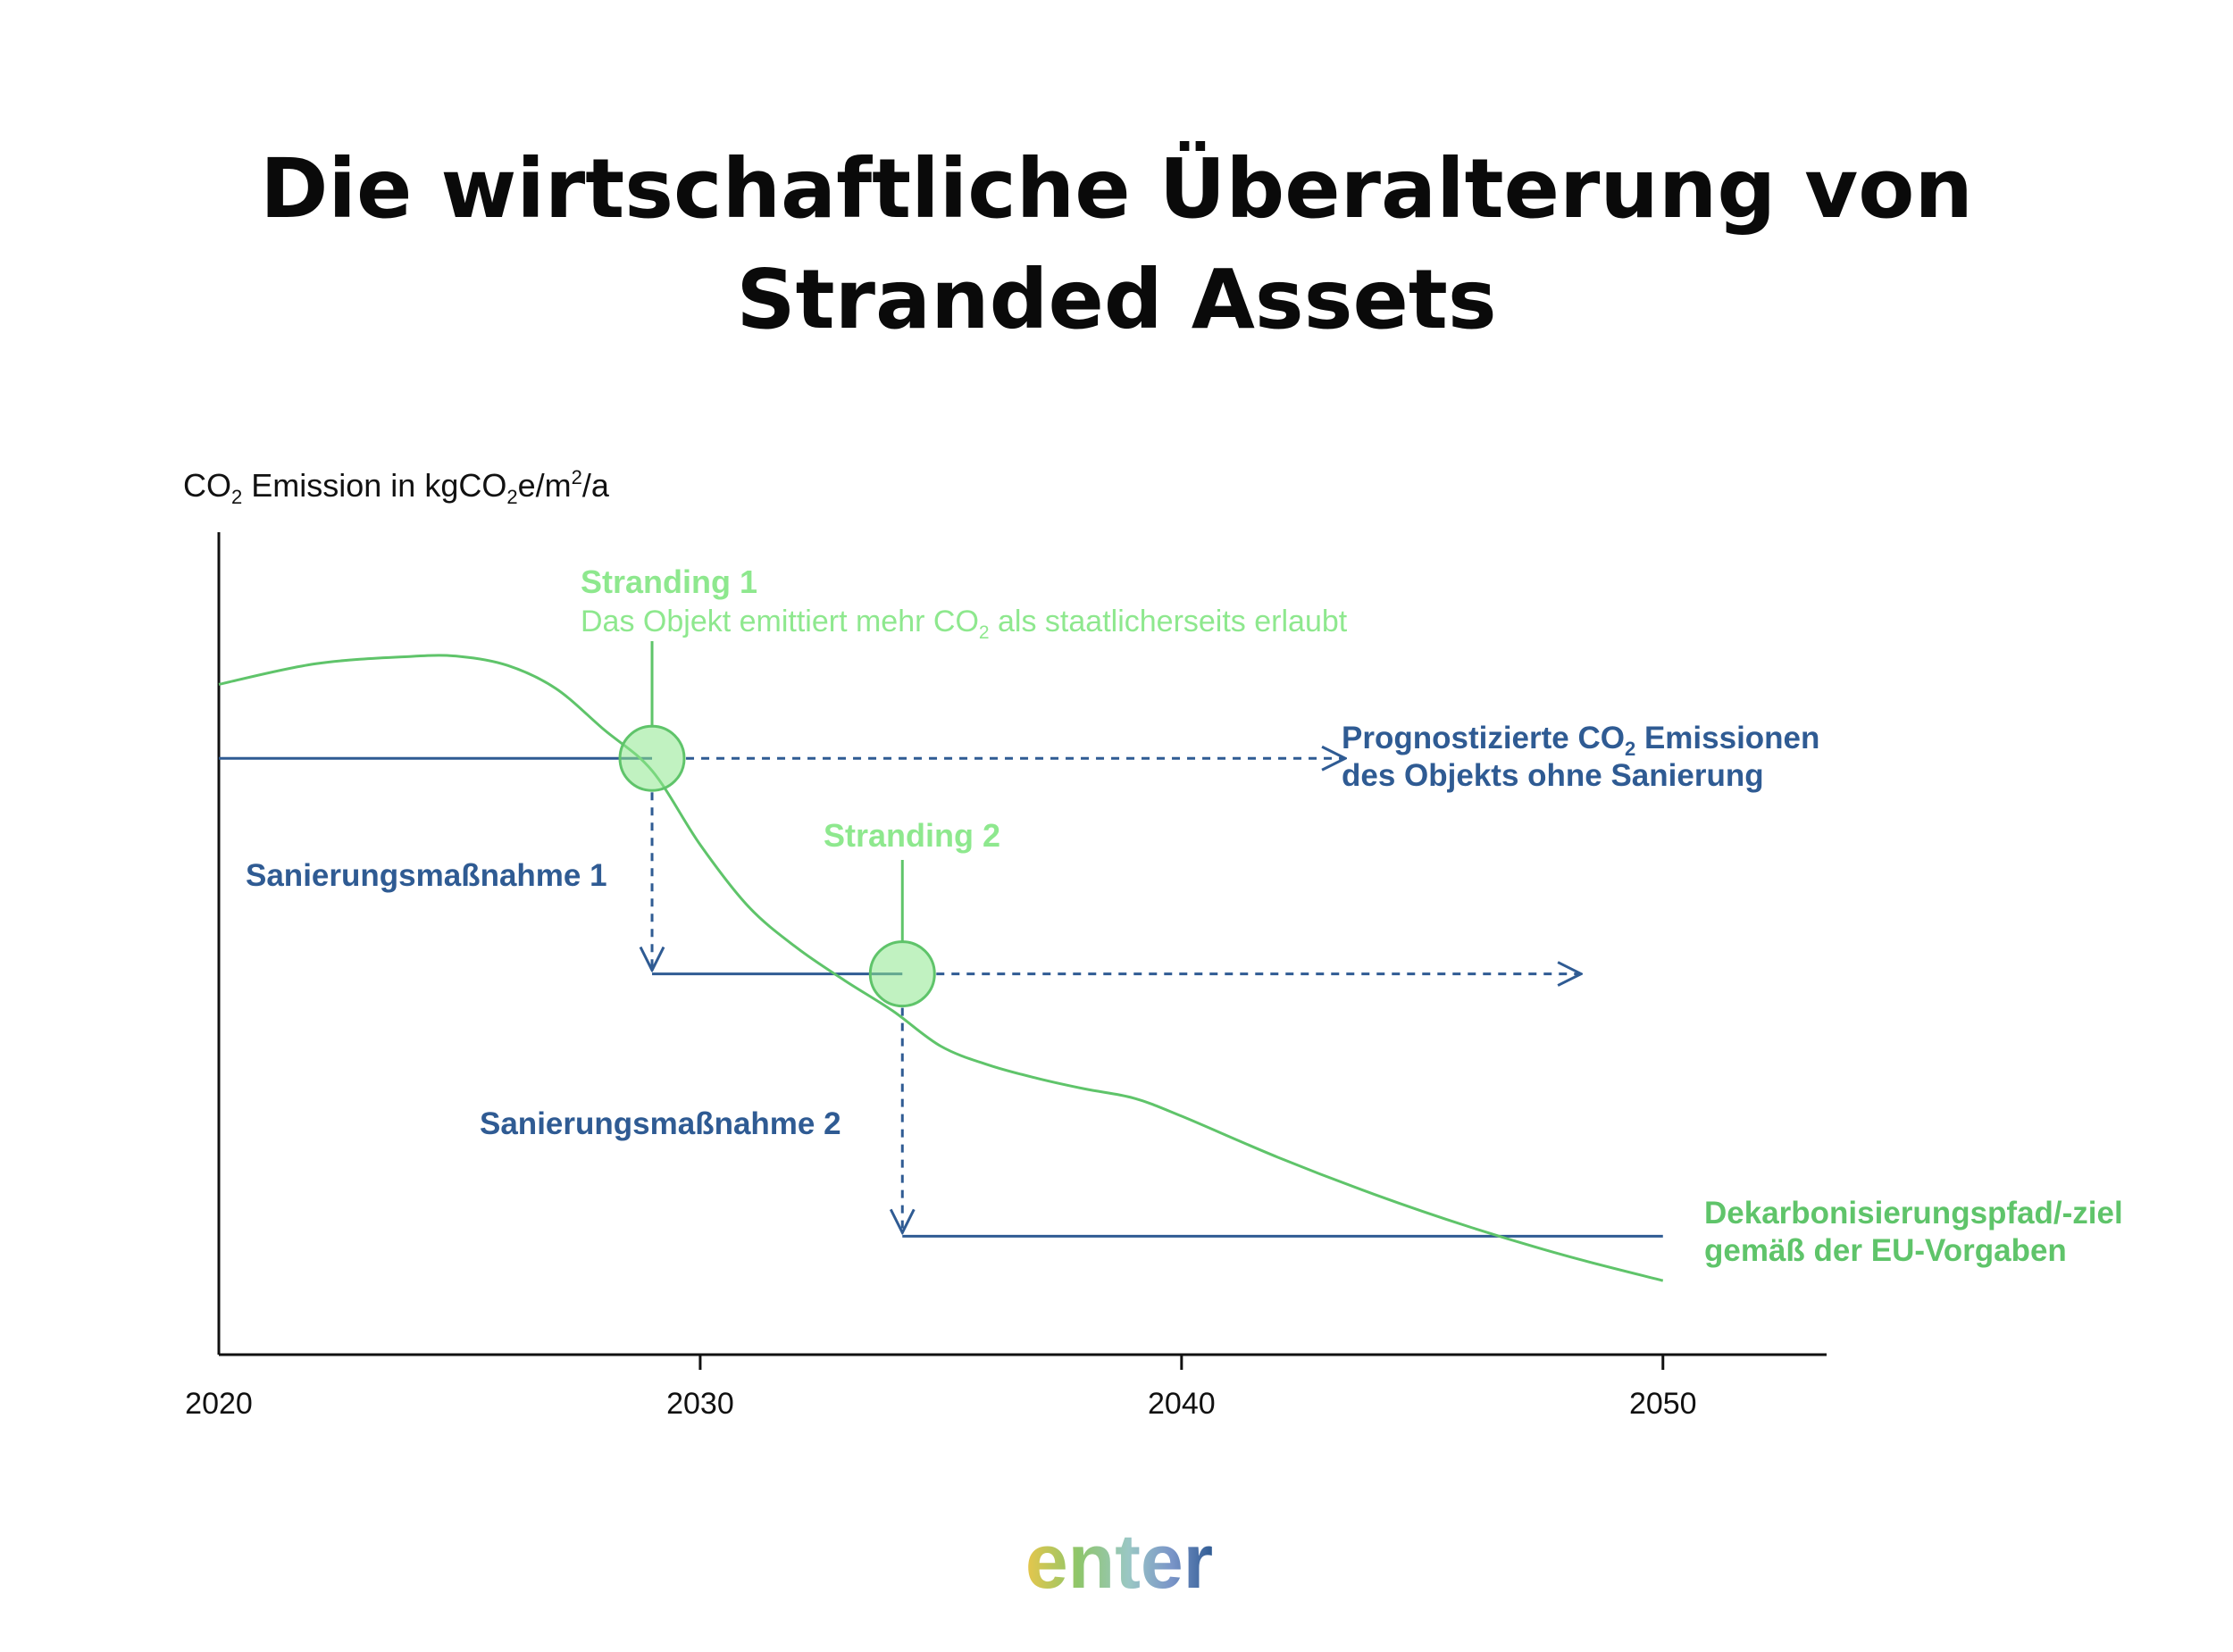  What do you see at coordinates (219, 1404) in the screenshot?
I see `x-tick-label-2020: 2020` at bounding box center [219, 1404].